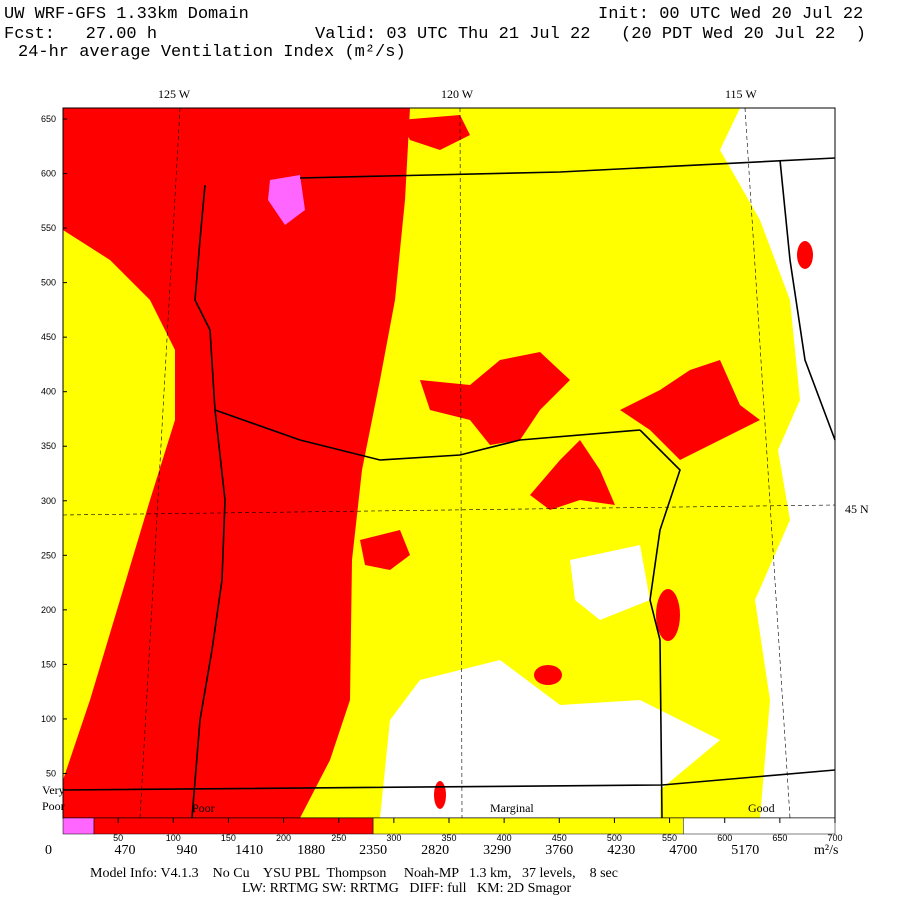 This screenshot has width=900, height=900. I want to click on colorbar-tick-label: 470, so click(125, 850).